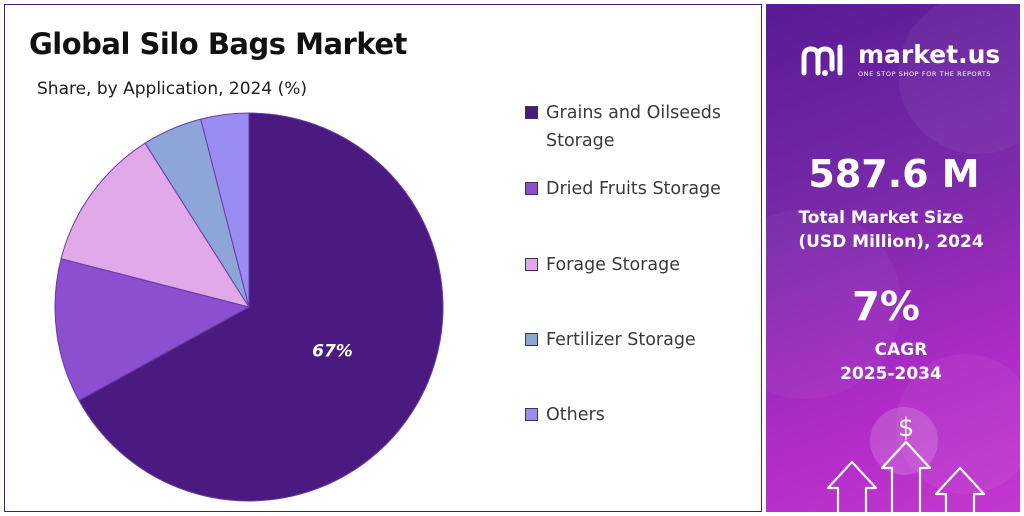  I want to click on brand-text: market.us ONE STOP SHOP FOR THE REPORTS, so click(929, 59).